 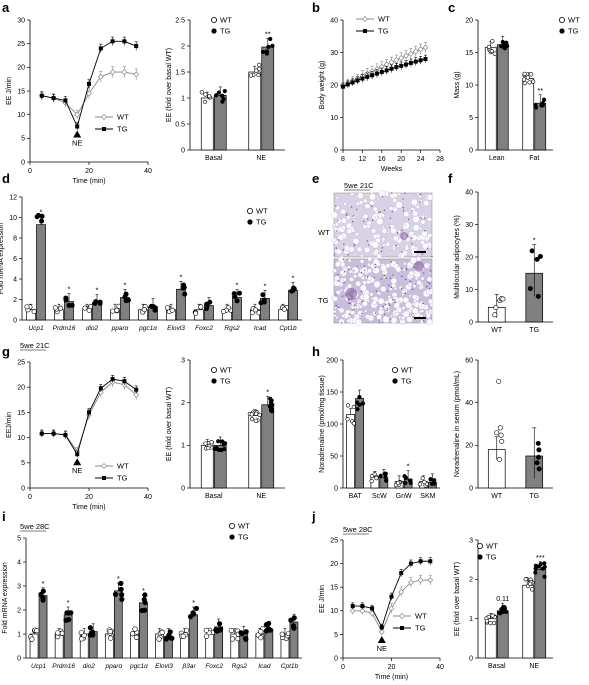 I want to click on category-label: TG, so click(x=534, y=330).